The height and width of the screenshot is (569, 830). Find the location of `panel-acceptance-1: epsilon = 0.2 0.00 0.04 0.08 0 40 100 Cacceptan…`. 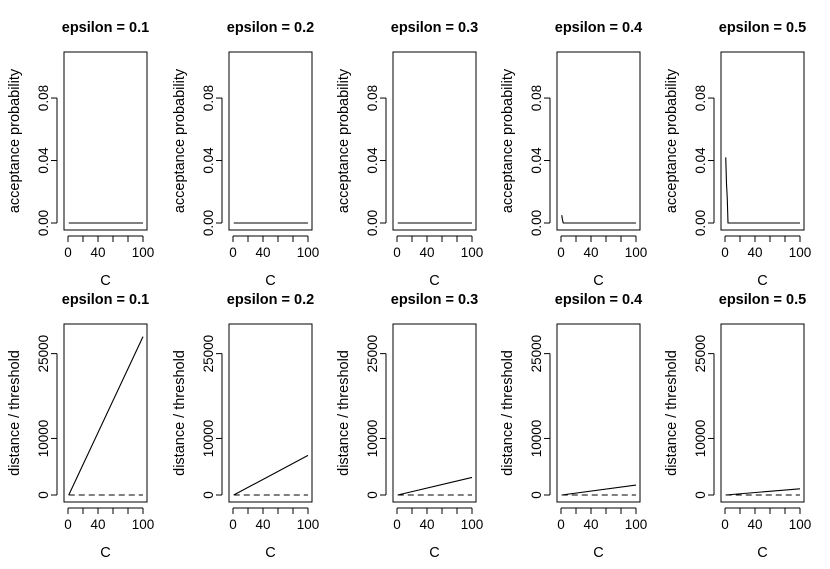

panel-acceptance-1: epsilon = 0.2 0.00 0.04 0.08 0 40 100 Cacceptan… is located at coordinates (245, 154).